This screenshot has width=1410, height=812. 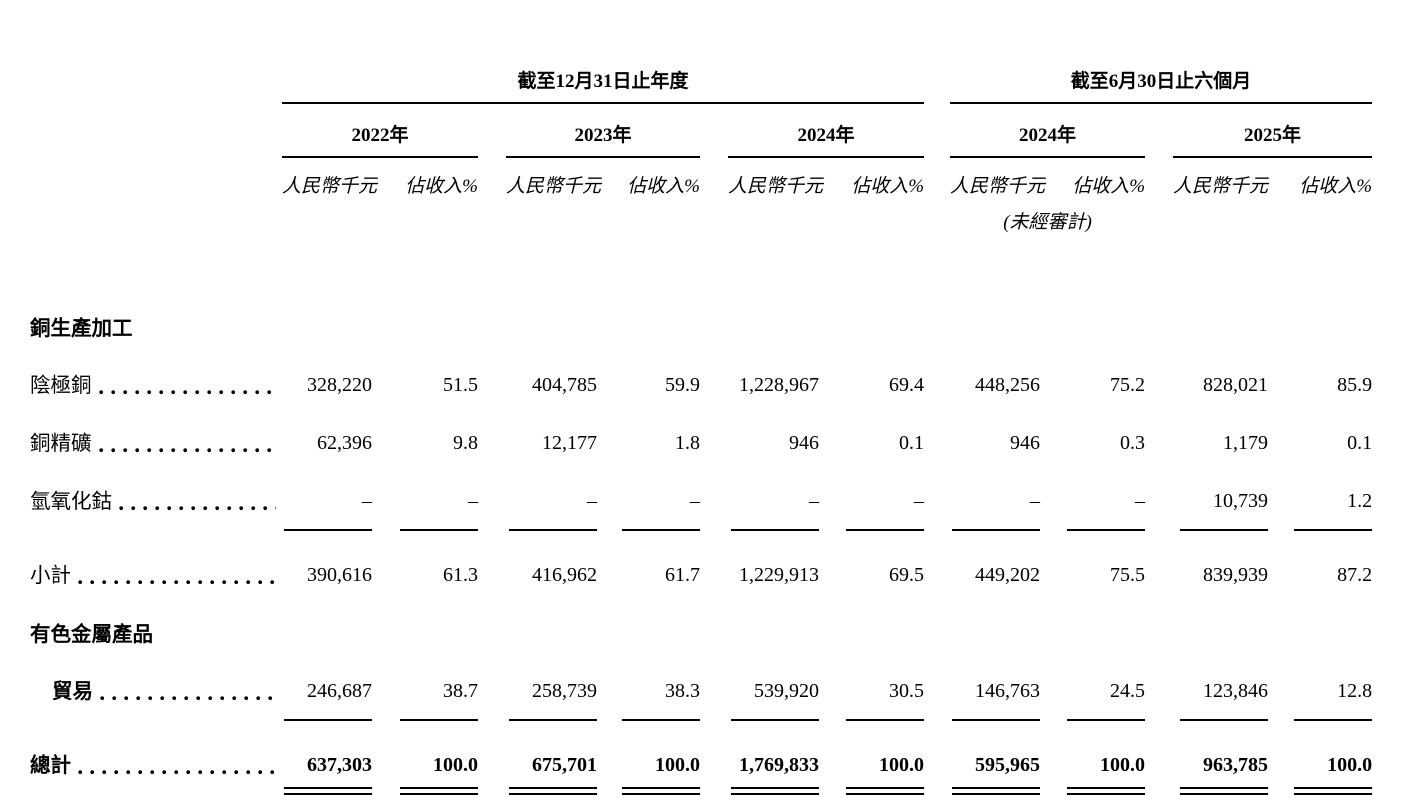 What do you see at coordinates (1008, 765) in the screenshot?
I see `cell-value: 595,965` at bounding box center [1008, 765].